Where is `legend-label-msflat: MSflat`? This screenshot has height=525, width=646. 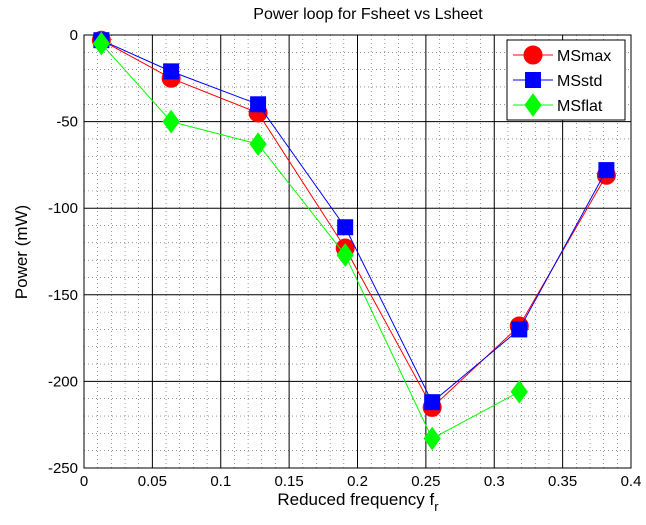 legend-label-msflat: MSflat is located at coordinates (580, 106).